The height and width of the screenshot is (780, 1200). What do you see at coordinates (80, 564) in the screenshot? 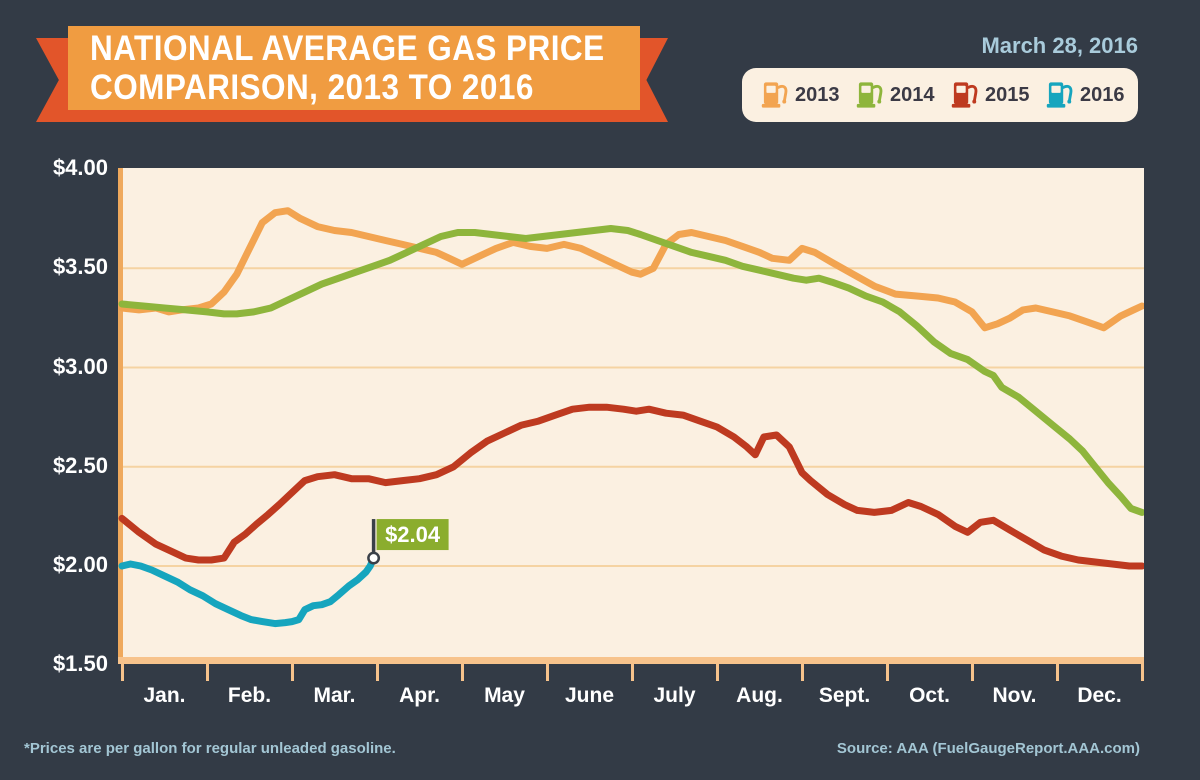
I see `y-axis-tick-label: $2.00` at bounding box center [80, 564].